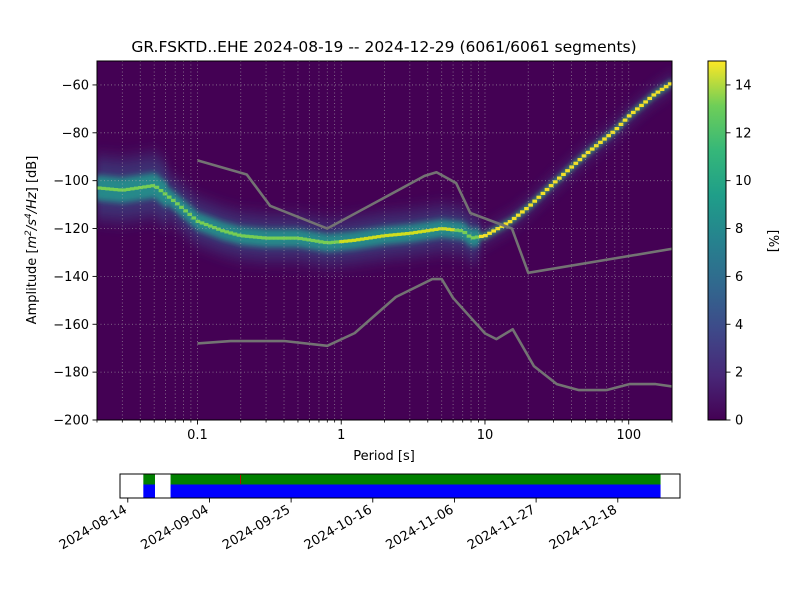 This screenshot has height=600, width=800. Describe the element at coordinates (743, 181) in the screenshot. I see `colorbar-tick-label: 10` at that location.